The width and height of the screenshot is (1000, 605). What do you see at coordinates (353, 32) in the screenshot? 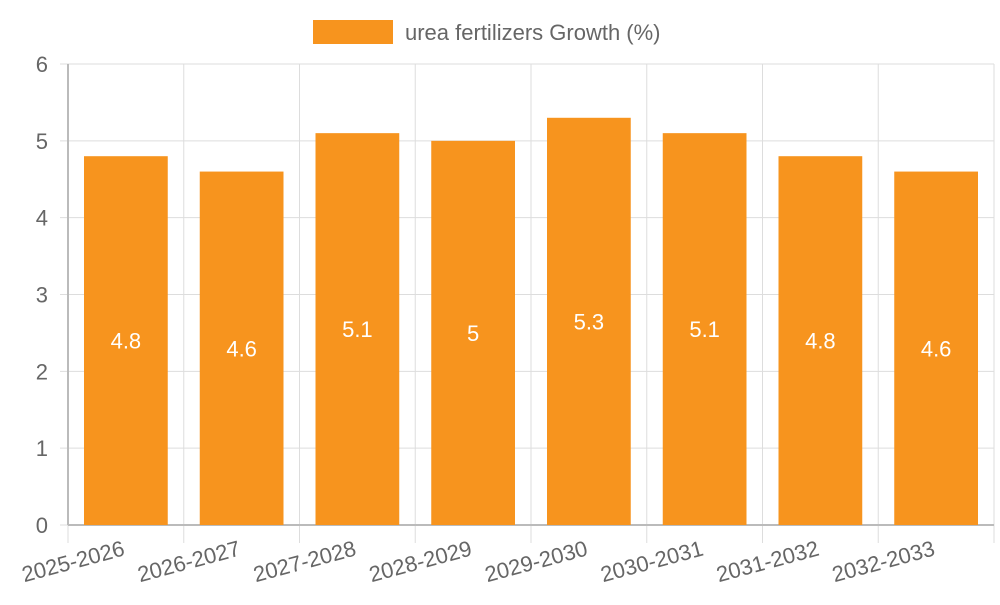
I see `legend-swatch` at bounding box center [353, 32].